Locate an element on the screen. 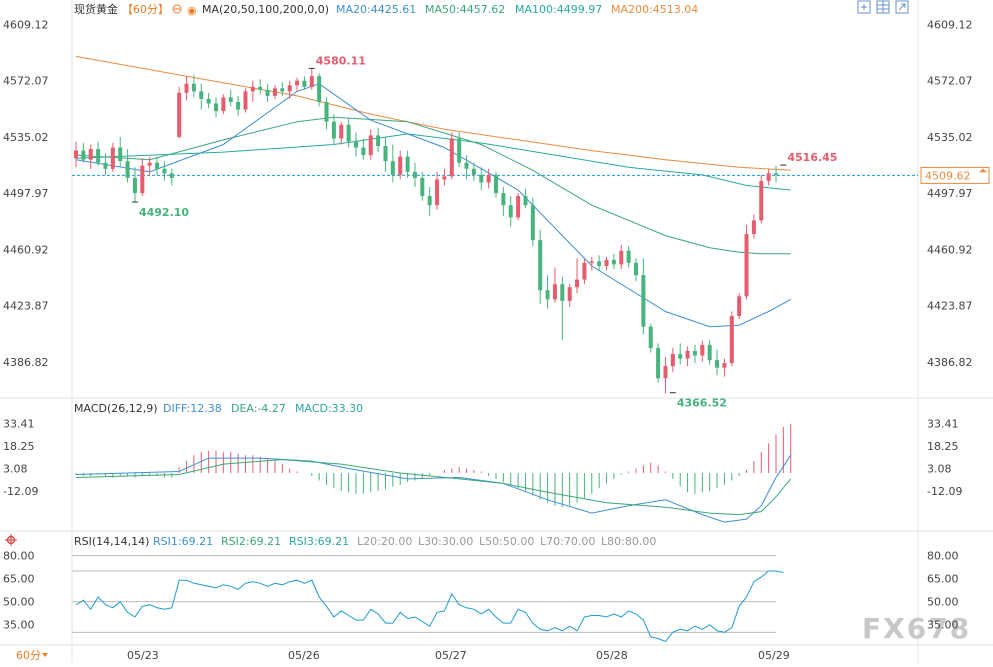  price-tick-right: 4386.82 is located at coordinates (950, 362).